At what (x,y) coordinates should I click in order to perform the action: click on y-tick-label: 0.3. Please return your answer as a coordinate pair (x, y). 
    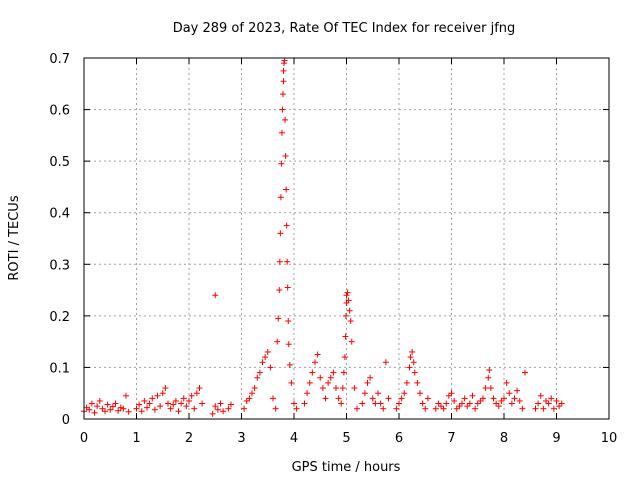
    Looking at the image, I should click on (59, 265).